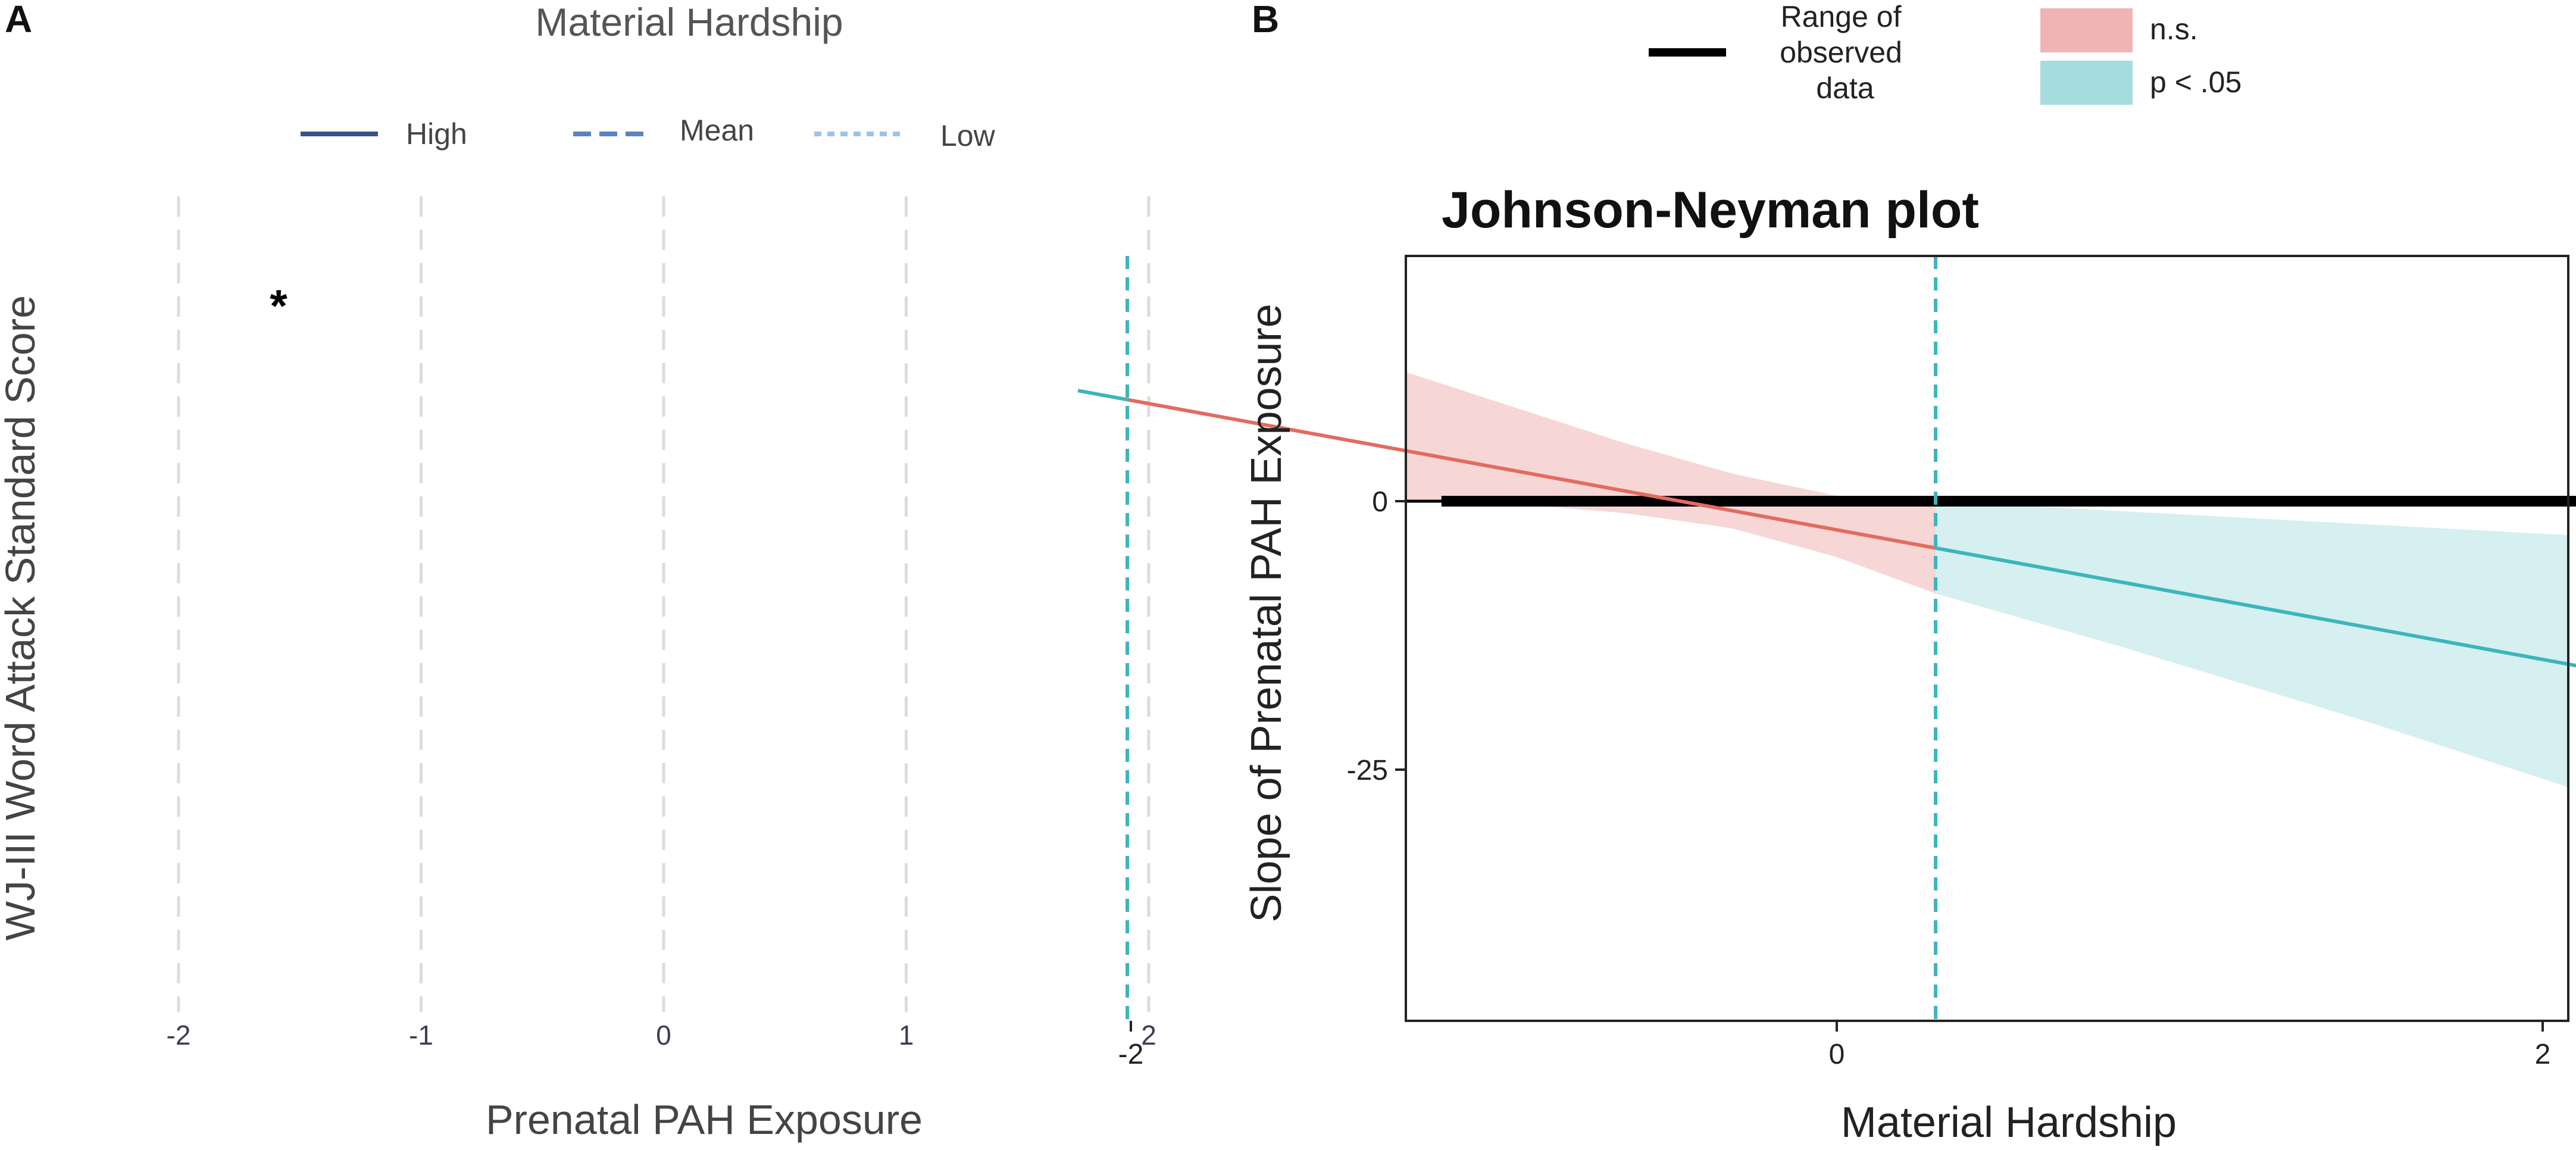  I want to click on legend-range-line-3: data, so click(1845, 88).